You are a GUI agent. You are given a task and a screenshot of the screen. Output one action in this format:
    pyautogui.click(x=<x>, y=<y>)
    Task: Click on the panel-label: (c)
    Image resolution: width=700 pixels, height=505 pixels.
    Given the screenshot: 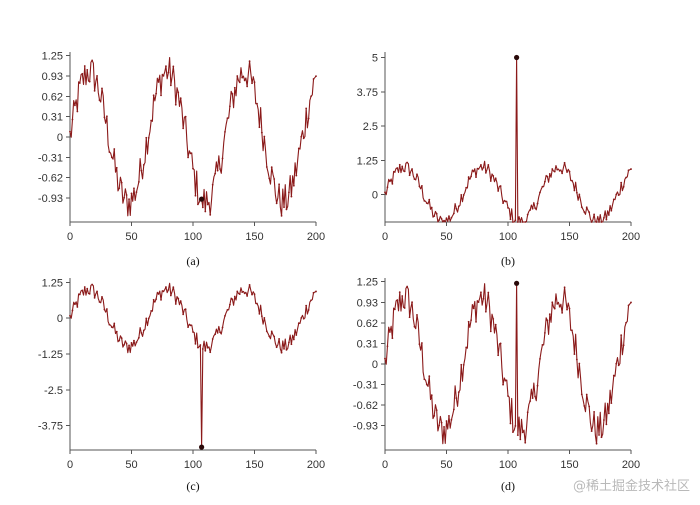 What is the action you would take?
    pyautogui.click(x=192, y=486)
    